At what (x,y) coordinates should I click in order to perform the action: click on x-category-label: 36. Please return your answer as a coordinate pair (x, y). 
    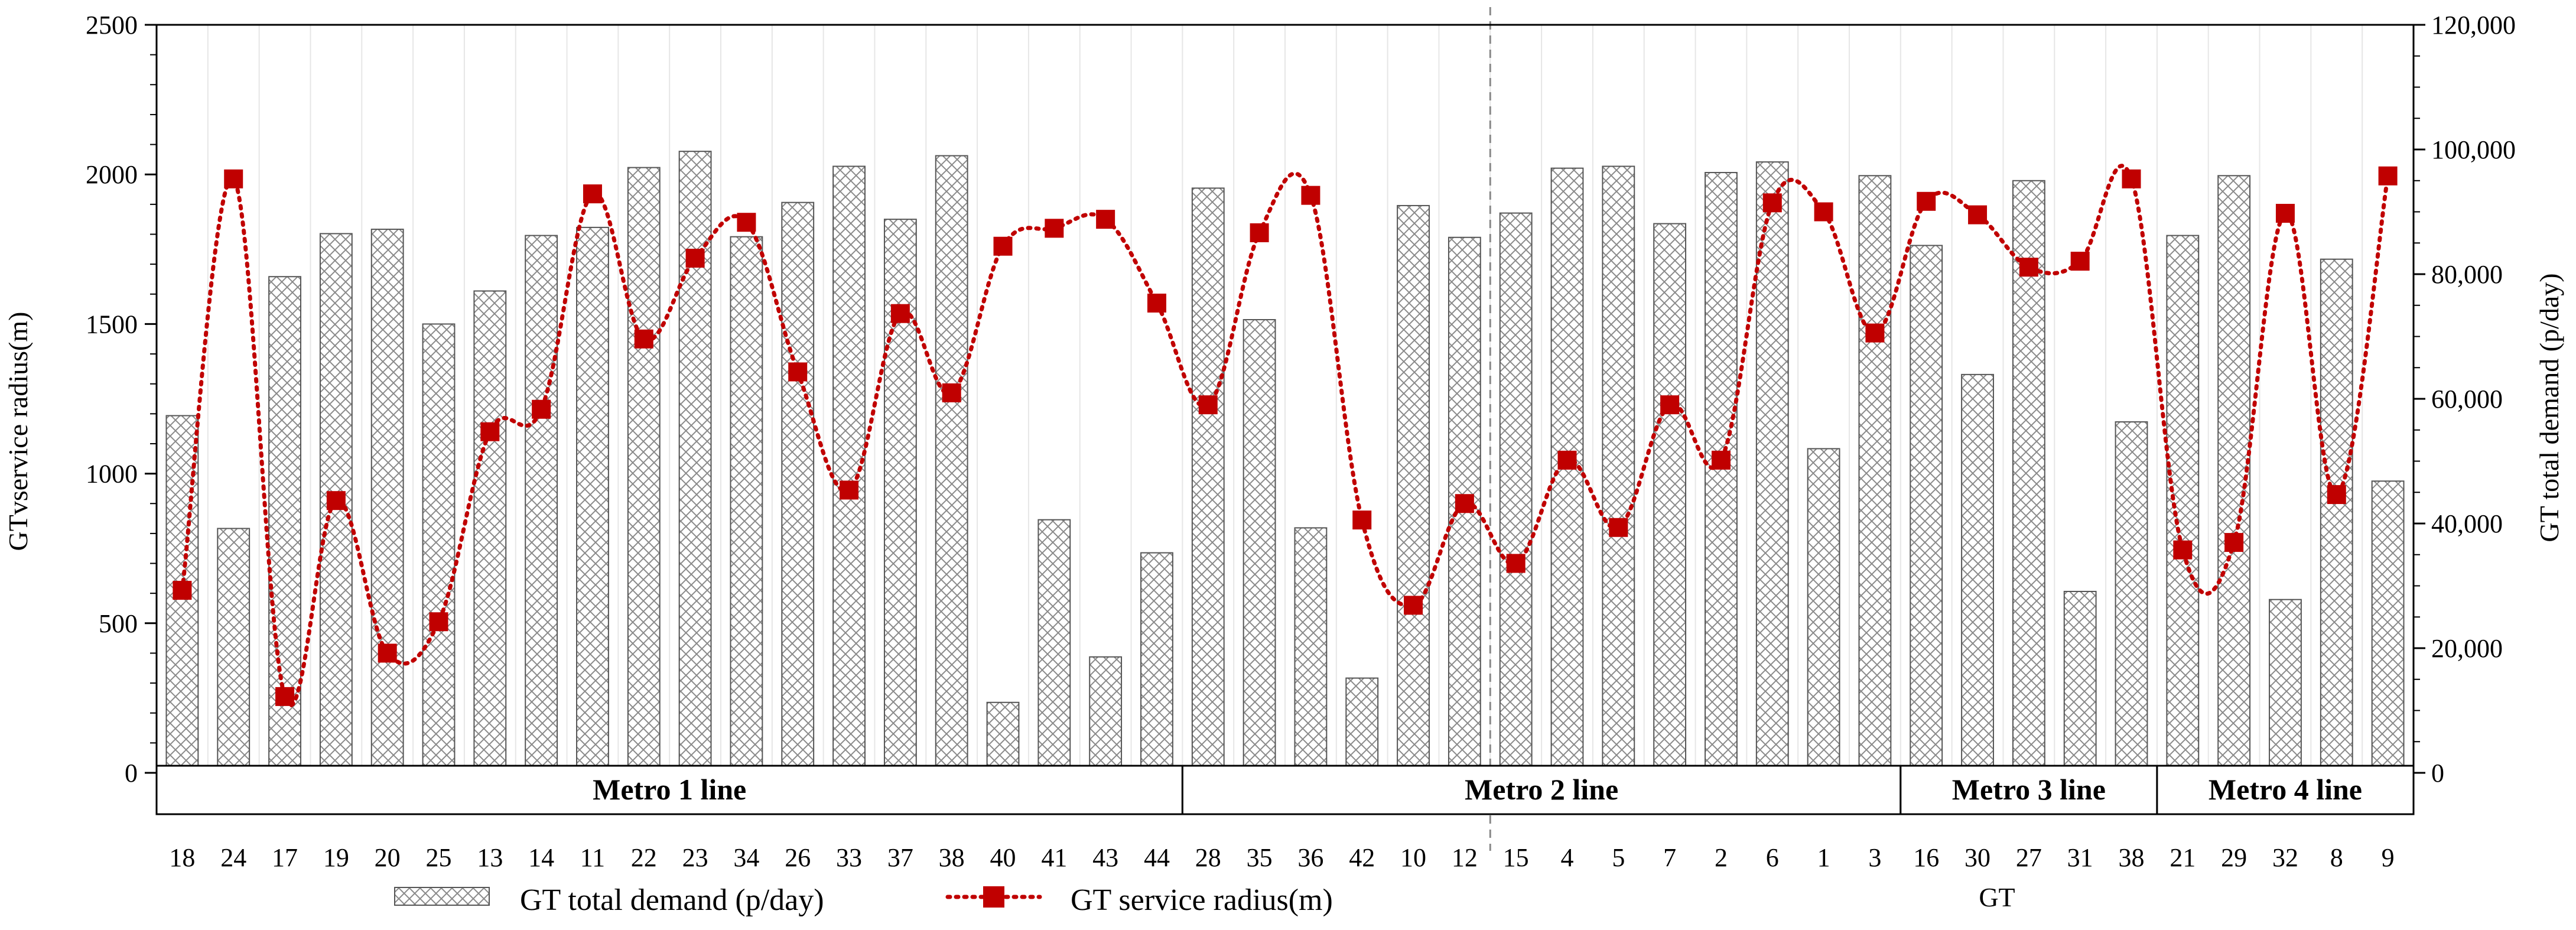
    Looking at the image, I should click on (1310, 857).